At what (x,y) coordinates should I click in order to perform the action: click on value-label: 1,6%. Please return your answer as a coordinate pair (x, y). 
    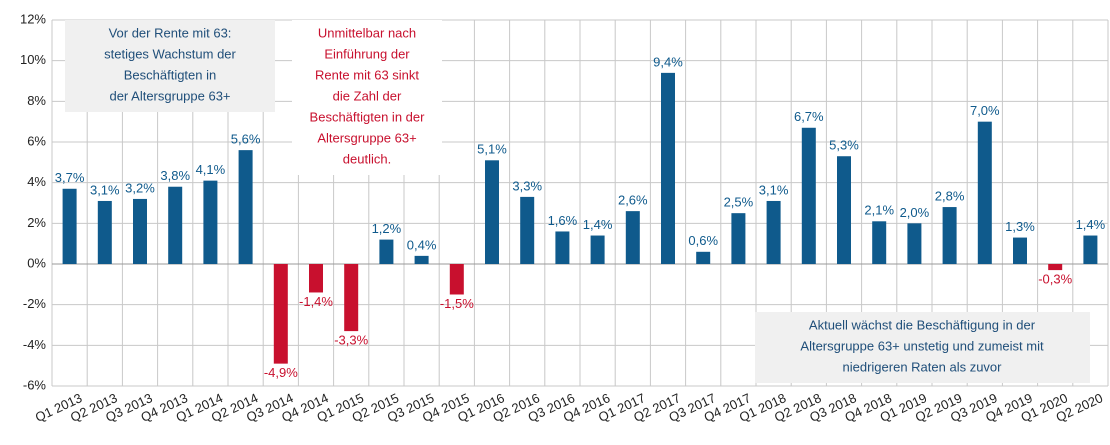
    Looking at the image, I should click on (563, 220).